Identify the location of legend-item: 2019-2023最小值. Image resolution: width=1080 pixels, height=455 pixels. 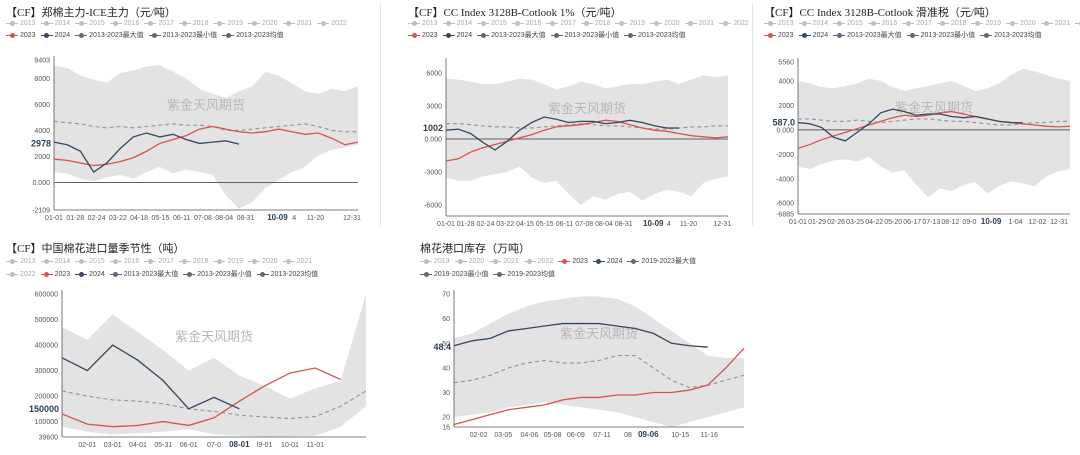
(454, 274).